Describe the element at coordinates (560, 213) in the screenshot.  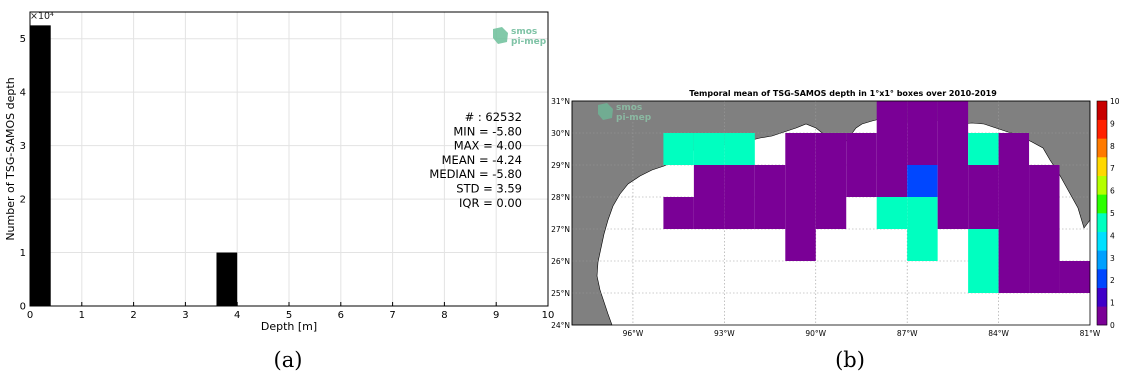
I see `lat-tick-labels: 24°N 25°N 26°N 27°N 28°N 29°N 30°N 31°N` at that location.